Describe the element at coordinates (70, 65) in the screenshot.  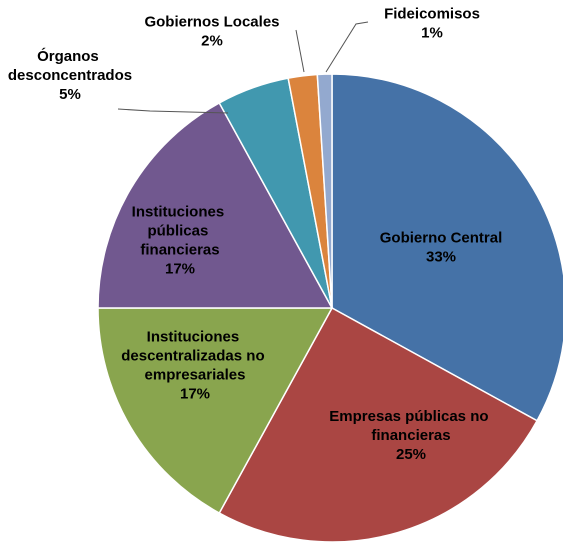
I see `category-label: Órganos desconcentrados` at that location.